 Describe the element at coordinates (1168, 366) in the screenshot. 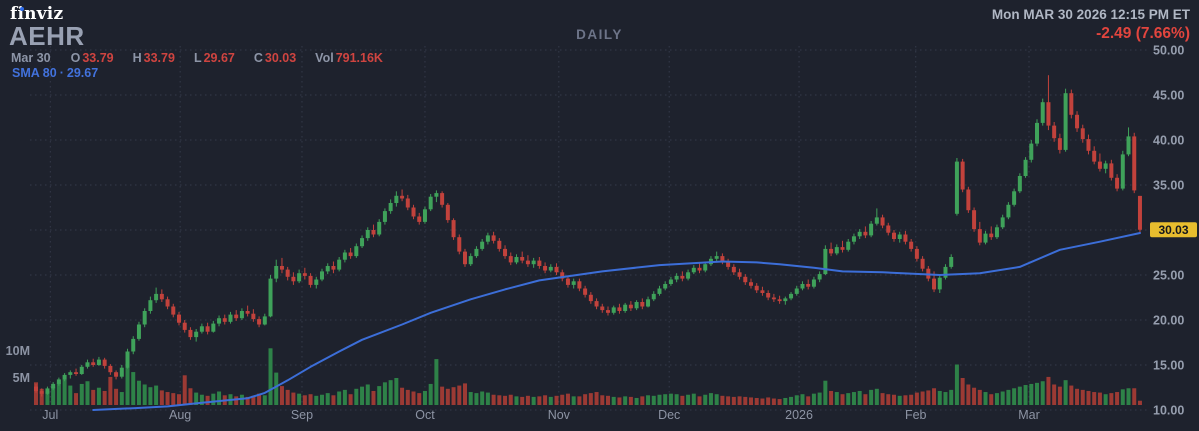

I see `price-axis-tick: 15.00` at that location.